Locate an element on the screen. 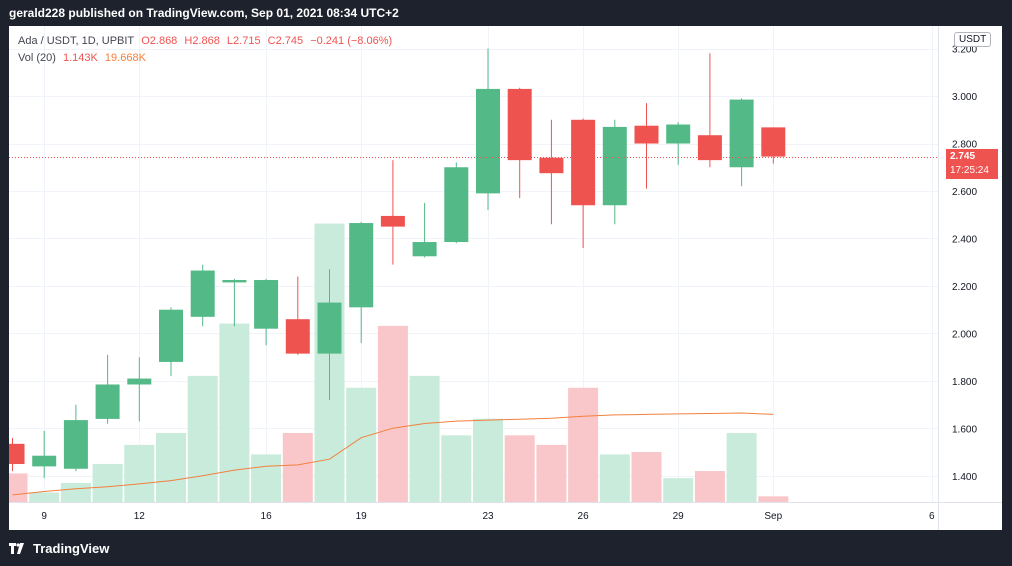 The width and height of the screenshot is (1012, 566). price-tick-label: 1.600 is located at coordinates (964, 429).